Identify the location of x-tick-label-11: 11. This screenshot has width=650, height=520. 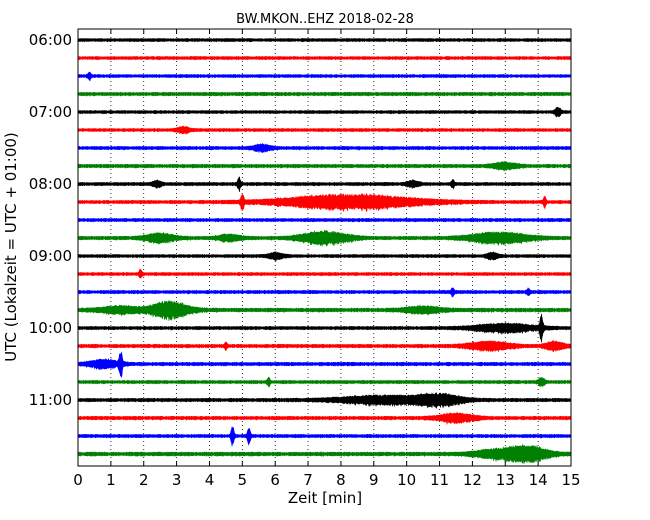
(439, 480).